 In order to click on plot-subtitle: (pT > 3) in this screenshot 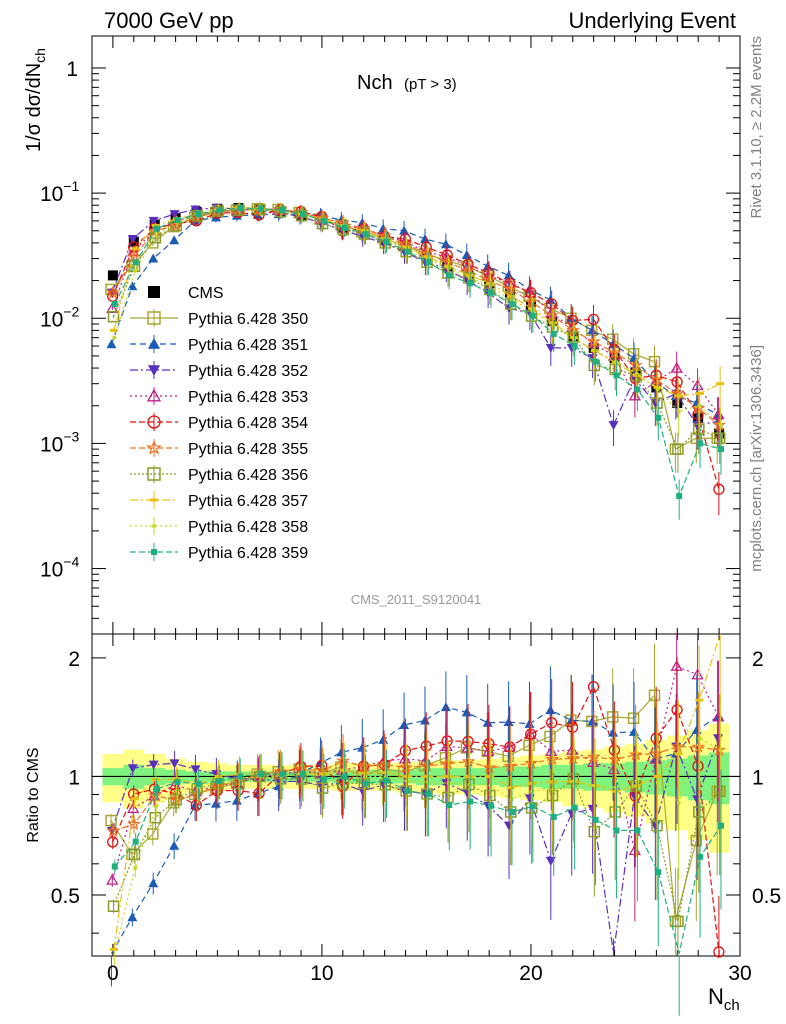, I will do `click(430, 84)`.